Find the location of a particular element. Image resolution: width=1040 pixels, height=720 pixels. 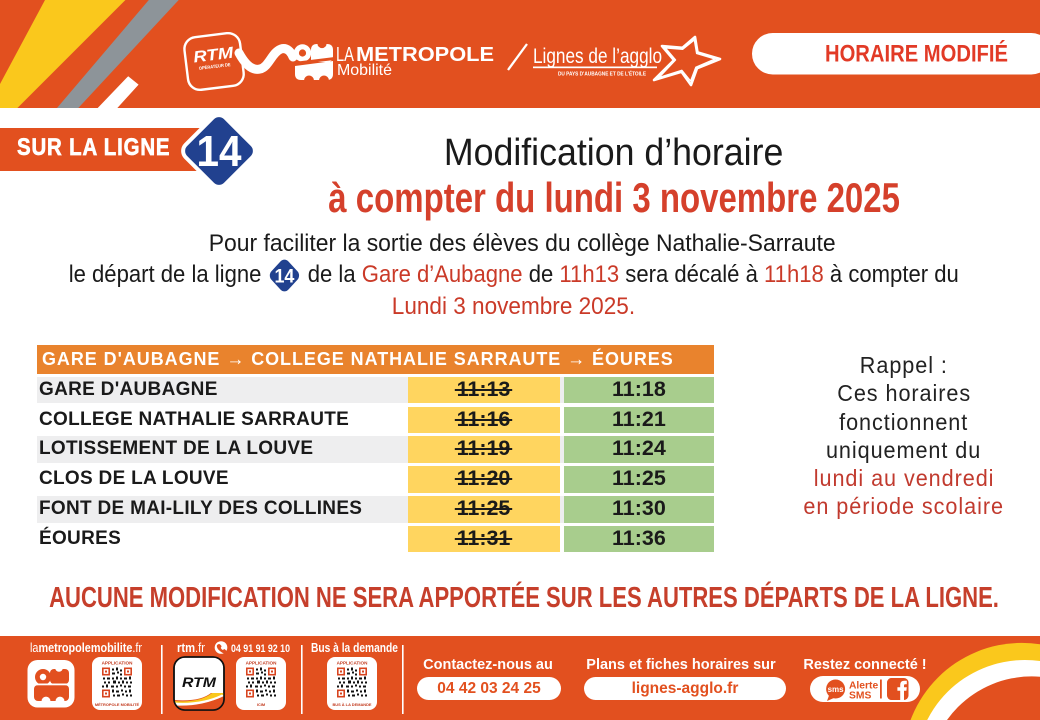

svg-text: Alerte is located at coordinates (863, 685).